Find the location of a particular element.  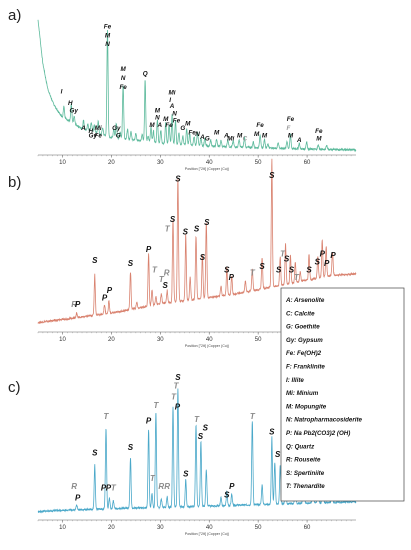

peak-label: F is located at coordinates (289, 128).